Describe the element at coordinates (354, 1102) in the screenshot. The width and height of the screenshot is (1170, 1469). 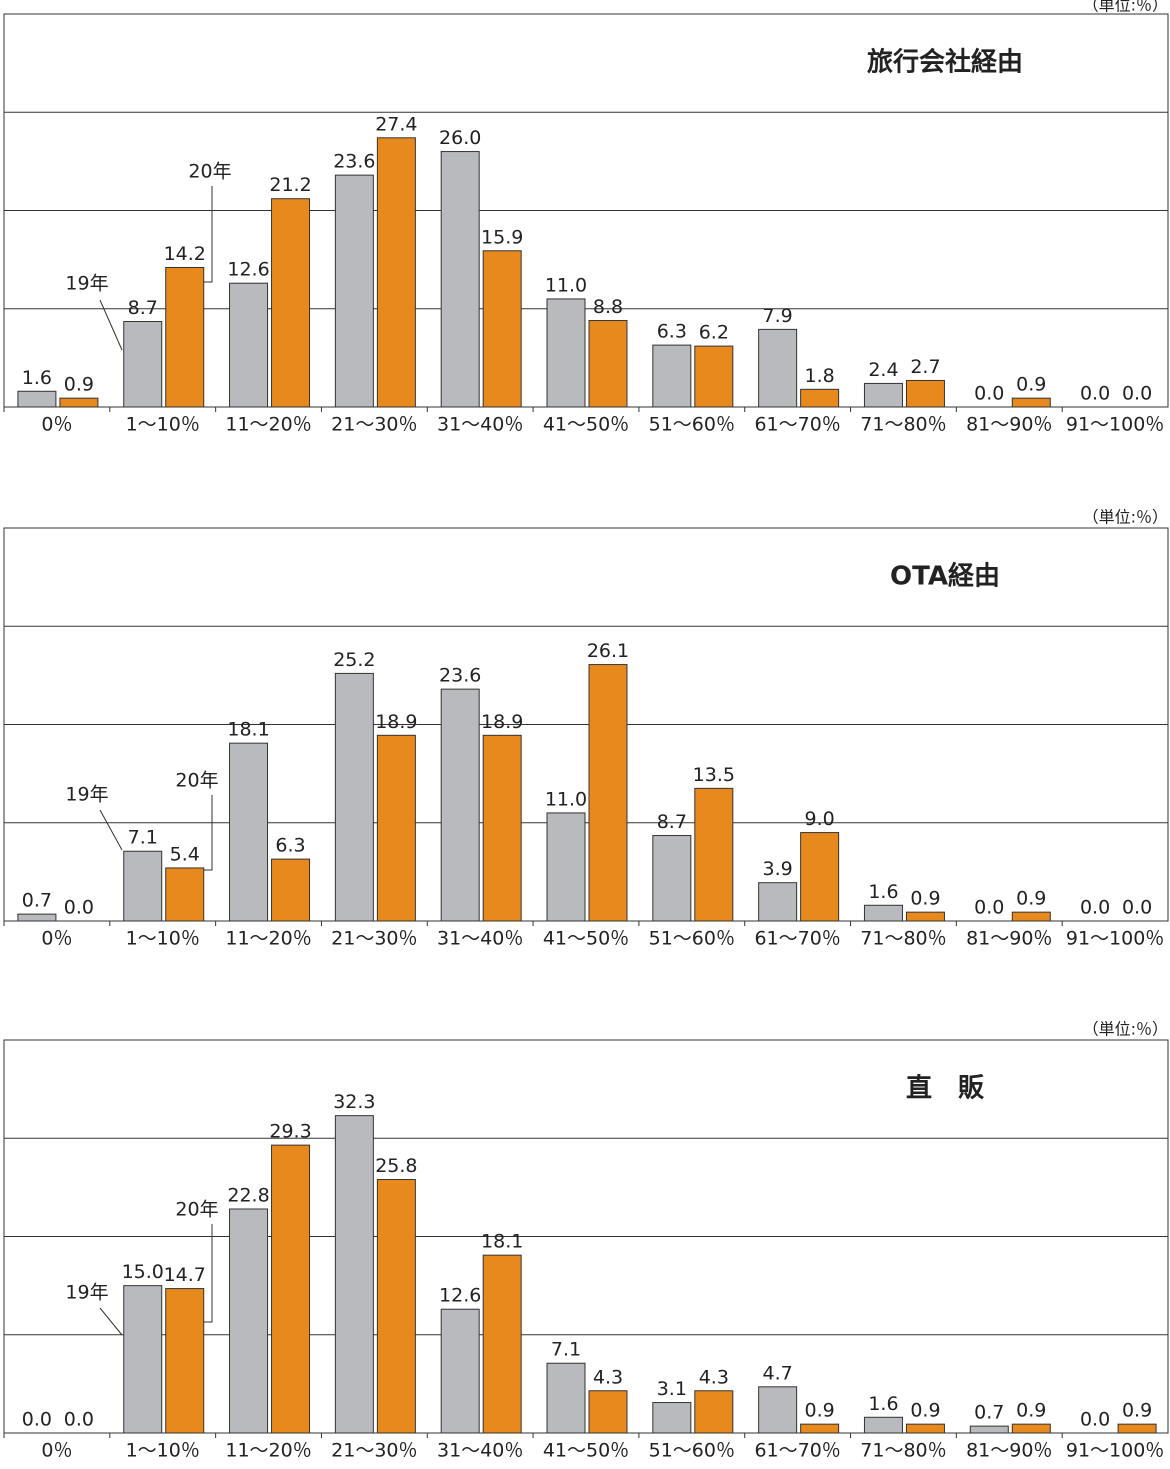
I see `value-label: 32.3` at that location.